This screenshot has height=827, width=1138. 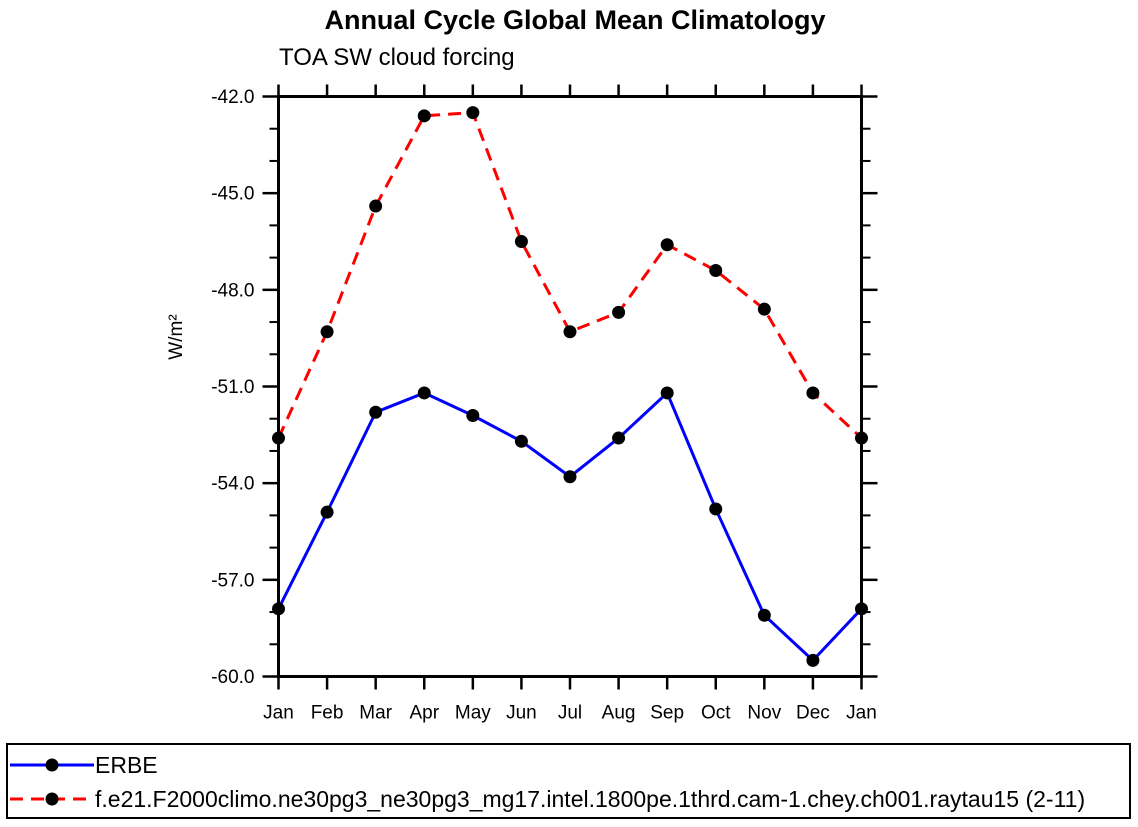 What do you see at coordinates (716, 713) in the screenshot?
I see `x-tick-label: Oct` at bounding box center [716, 713].